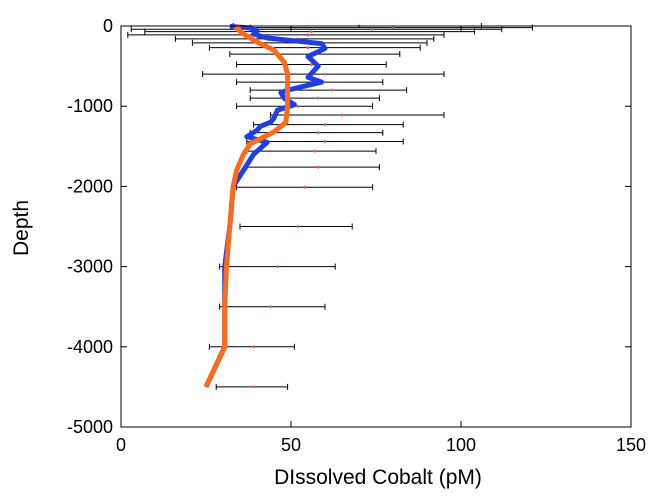 This screenshot has height=499, width=652. Describe the element at coordinates (90, 427) in the screenshot. I see `y-tick-label-5: -5000` at that location.